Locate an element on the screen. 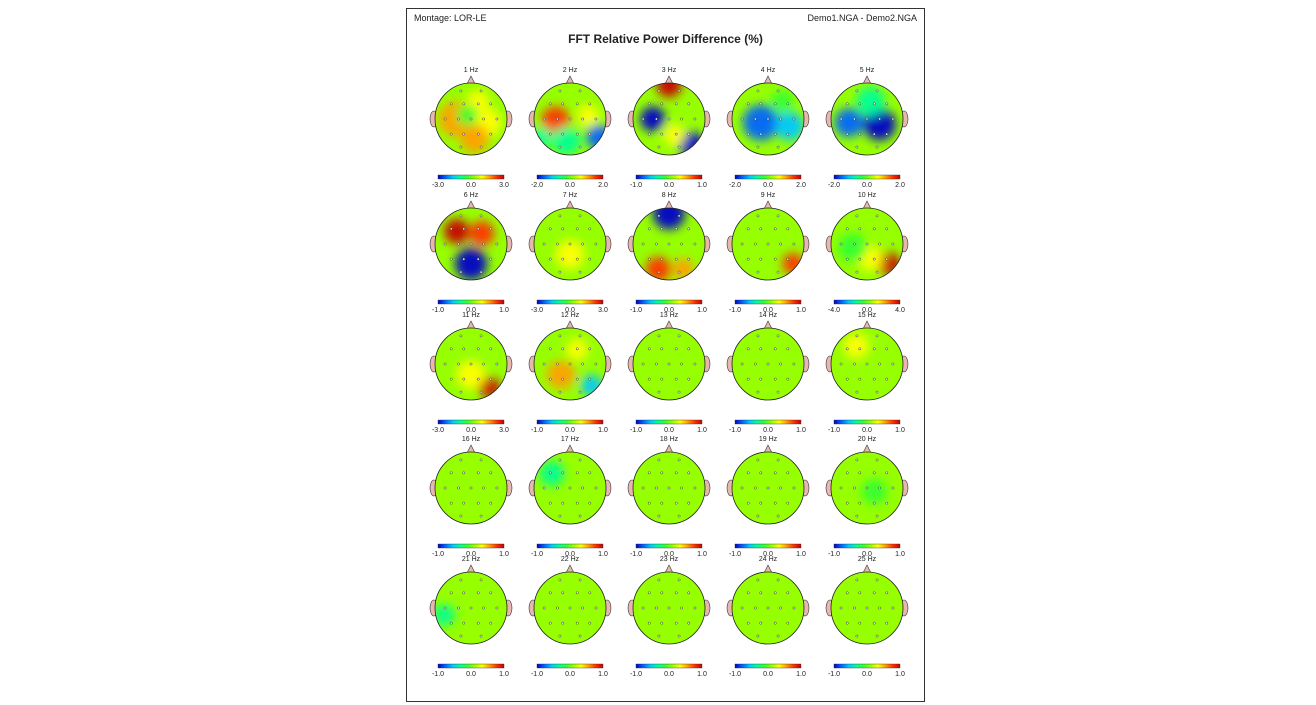 The image size is (1316, 705). topomap-frequency-label: 23 Hz is located at coordinates (669, 559).